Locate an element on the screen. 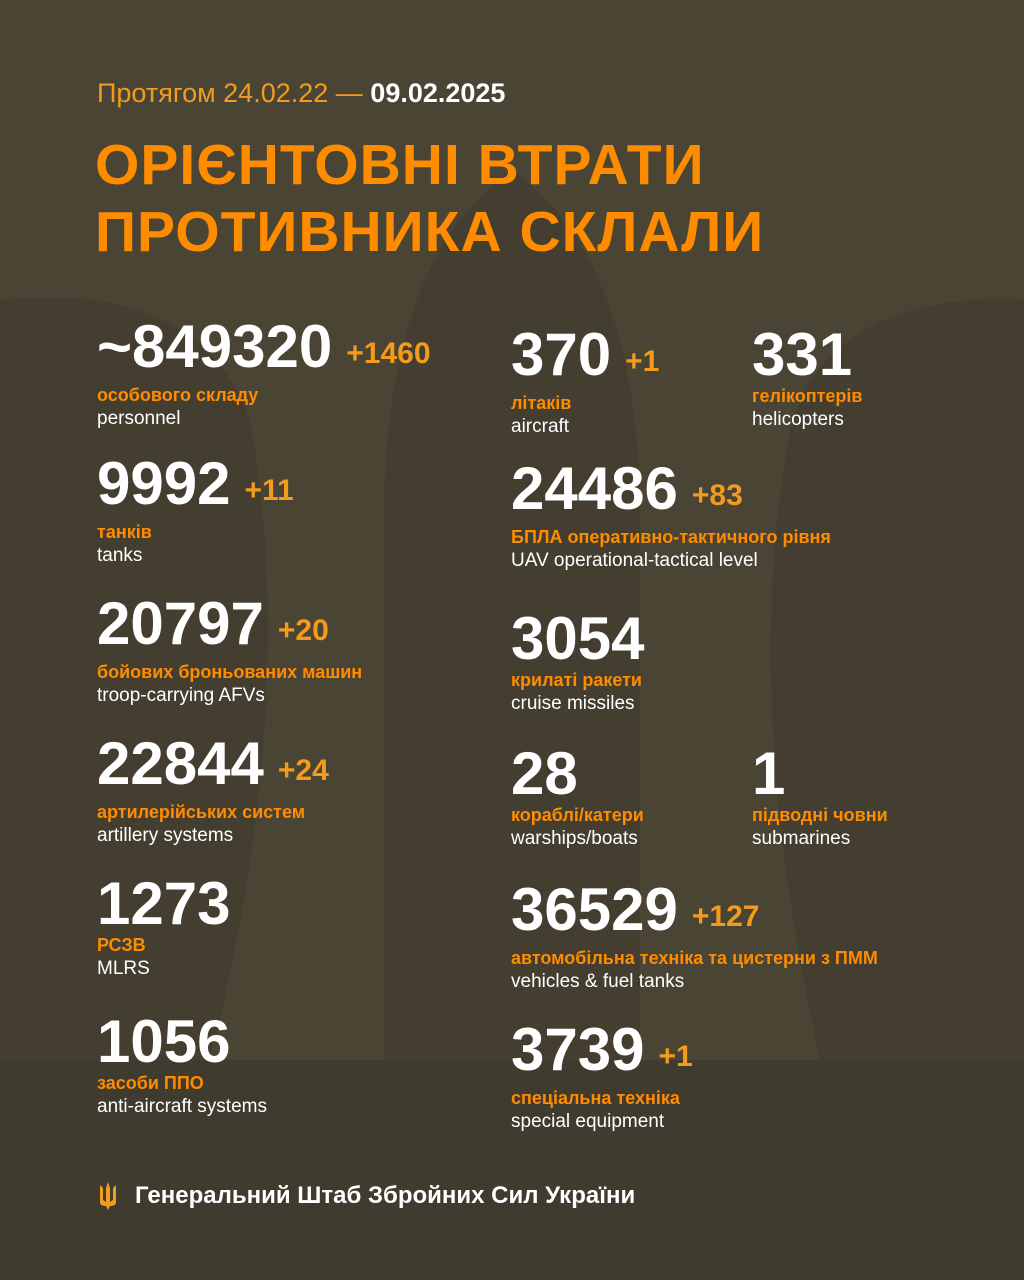 This screenshot has width=1024, height=1280. stat-label-en: UAV operational-tactical level is located at coordinates (634, 560).